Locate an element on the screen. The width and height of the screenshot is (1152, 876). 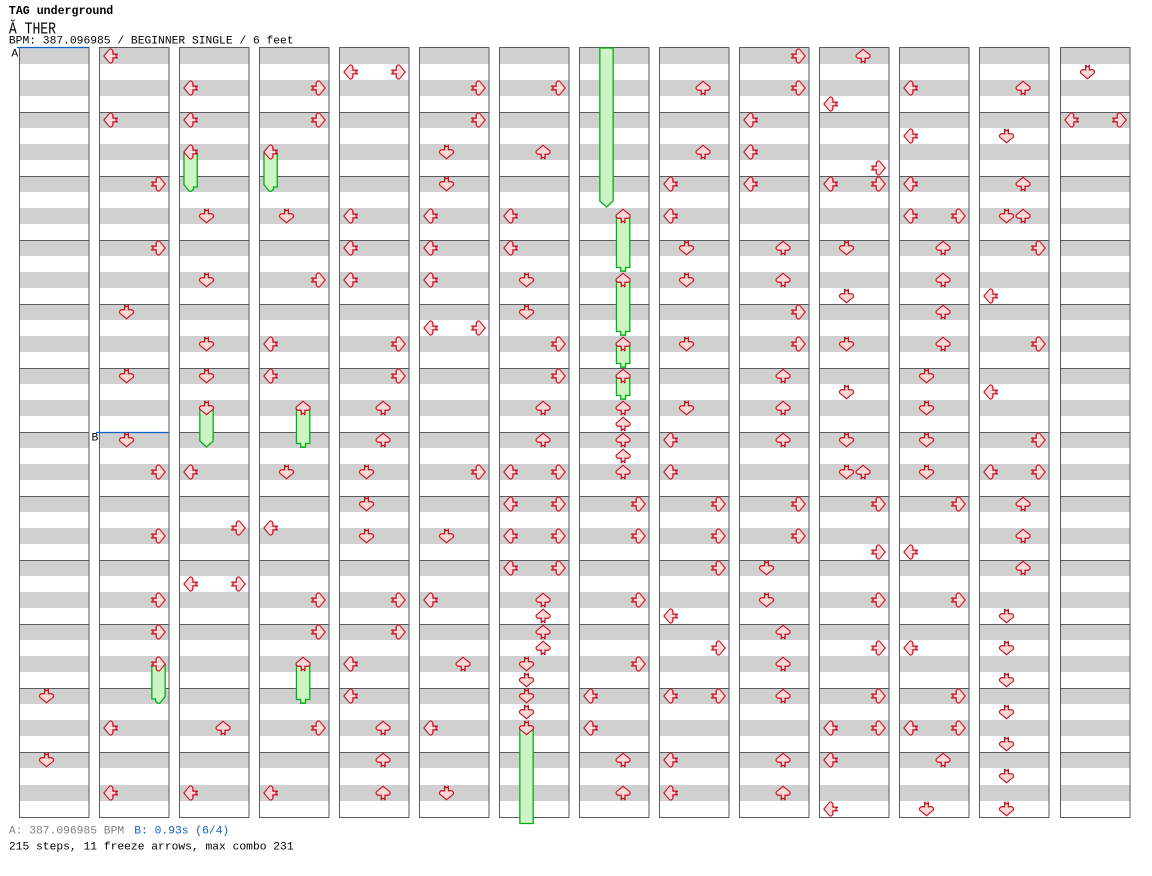
svg-text: TAG underground is located at coordinates (61, 11).